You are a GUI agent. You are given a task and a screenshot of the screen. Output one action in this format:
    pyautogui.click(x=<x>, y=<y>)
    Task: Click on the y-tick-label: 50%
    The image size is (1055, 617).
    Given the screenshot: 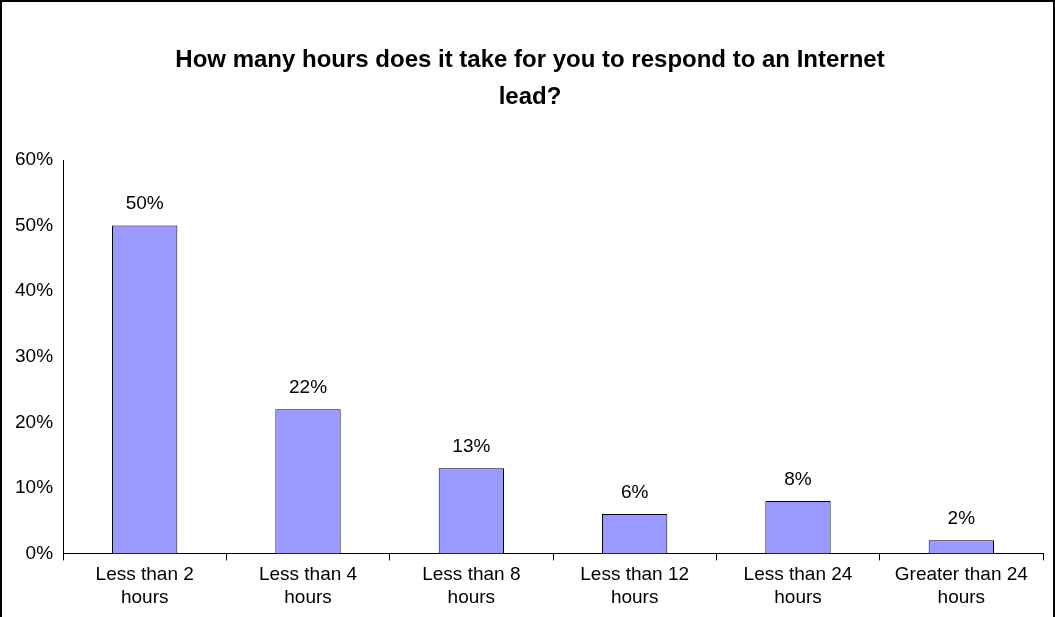 What is the action you would take?
    pyautogui.click(x=34, y=224)
    